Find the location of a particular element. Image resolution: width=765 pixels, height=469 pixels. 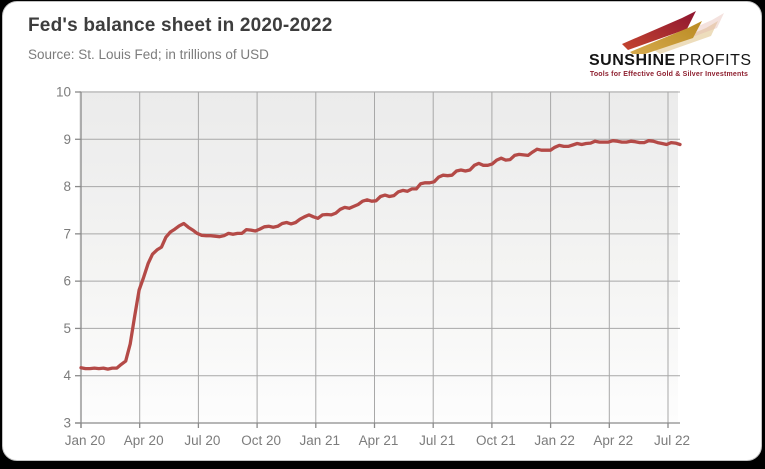

y-axis-label: 8 is located at coordinates (67, 186).